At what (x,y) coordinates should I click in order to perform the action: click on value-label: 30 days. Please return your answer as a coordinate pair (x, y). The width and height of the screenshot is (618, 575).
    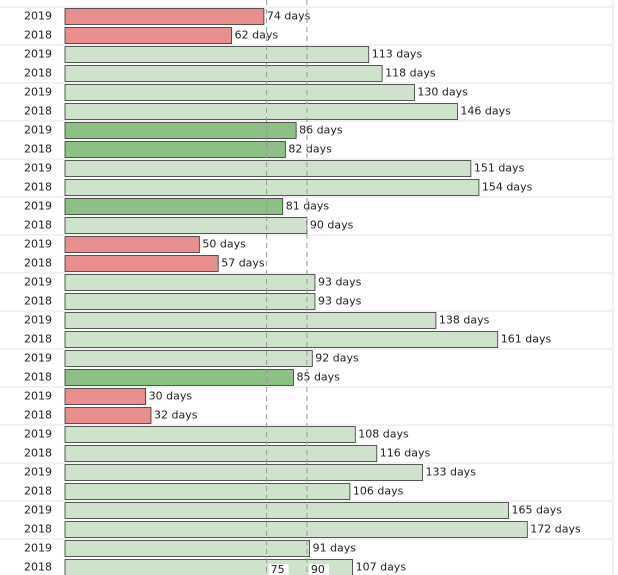
    Looking at the image, I should click on (171, 396).